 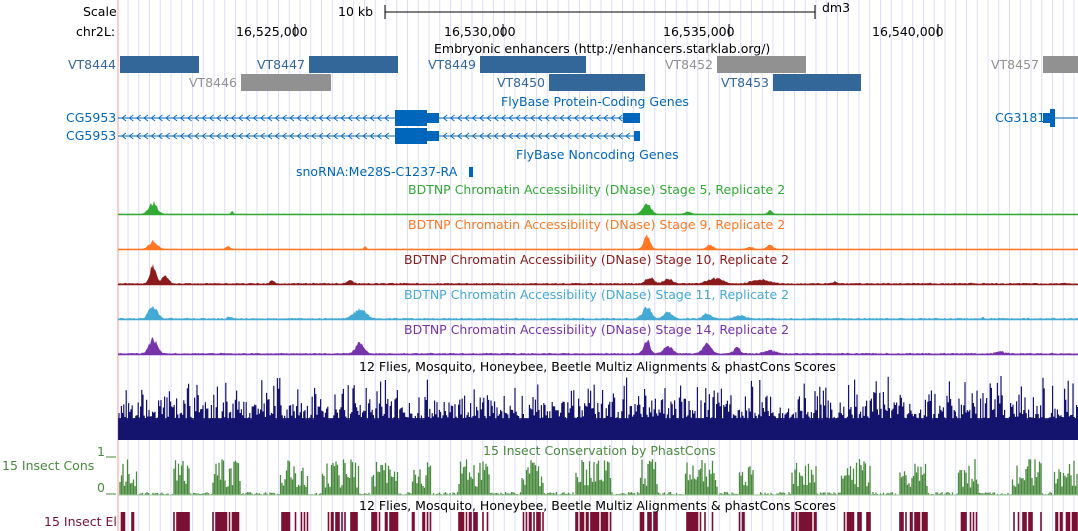 What do you see at coordinates (597, 154) in the screenshot?
I see `noncoding-track-title: FlyBase Noncoding Genes` at bounding box center [597, 154].